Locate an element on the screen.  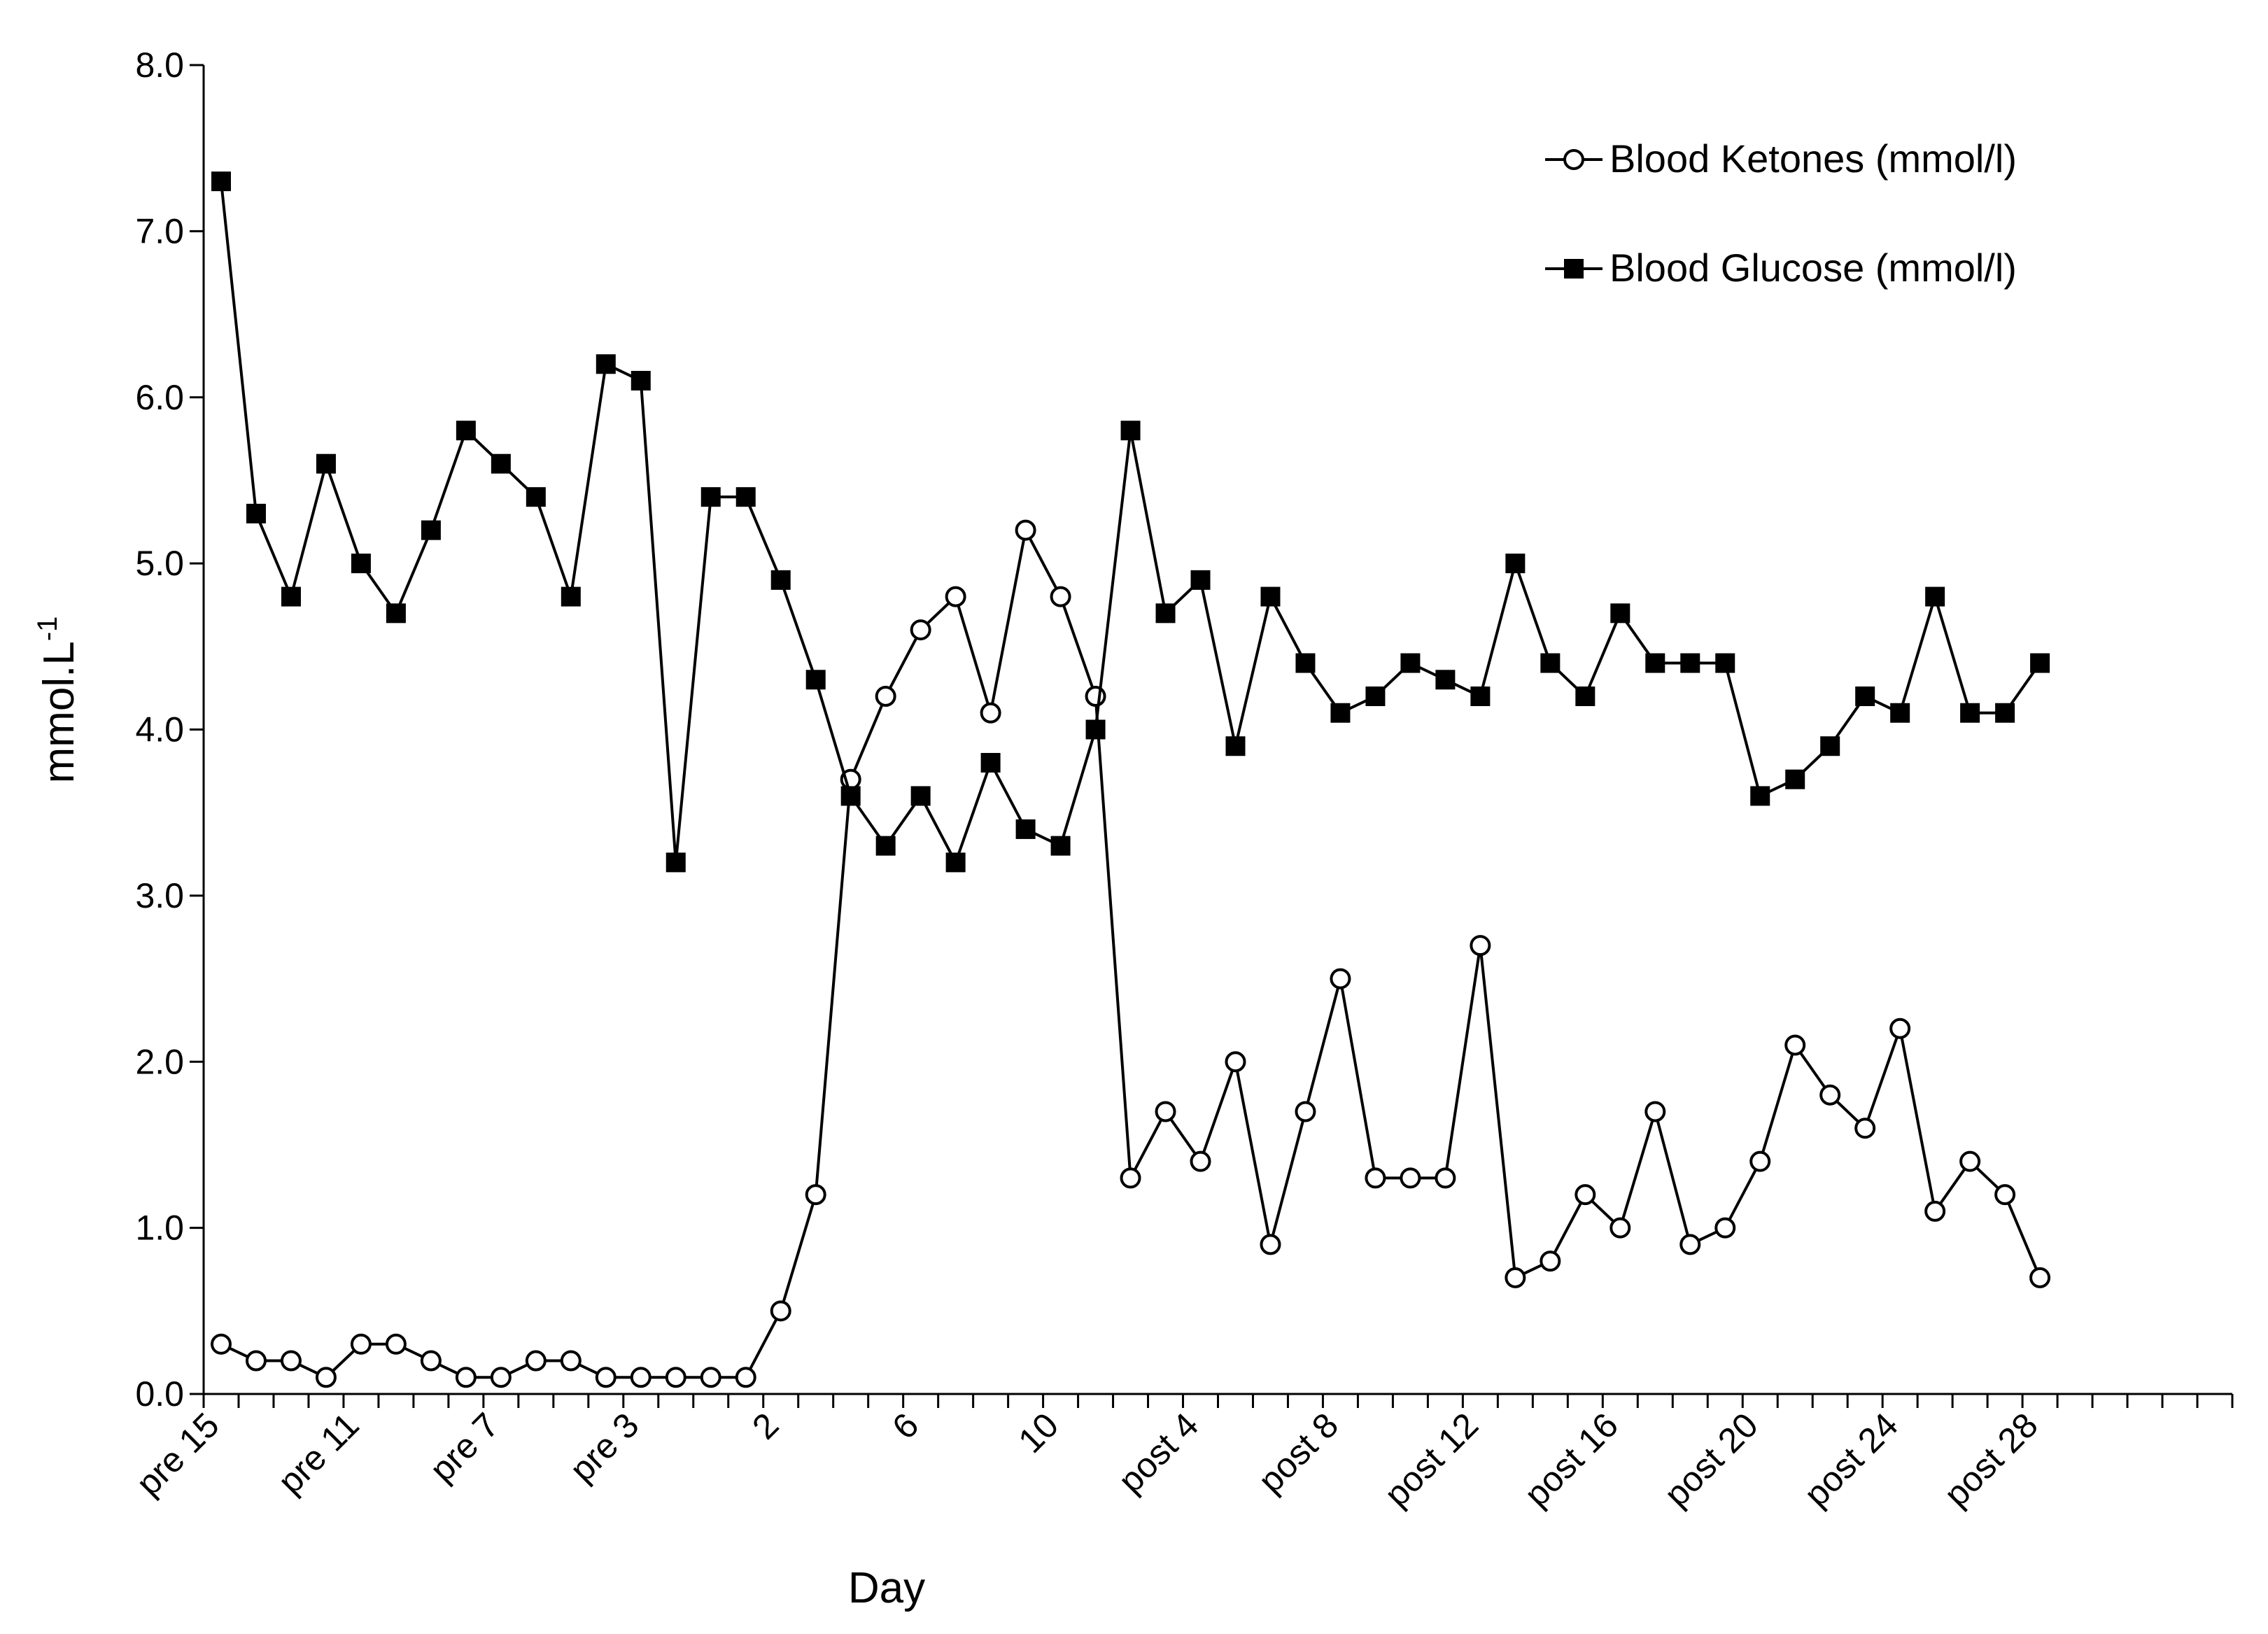
x-tick-label: post 20 is located at coordinates (1711, 1459).